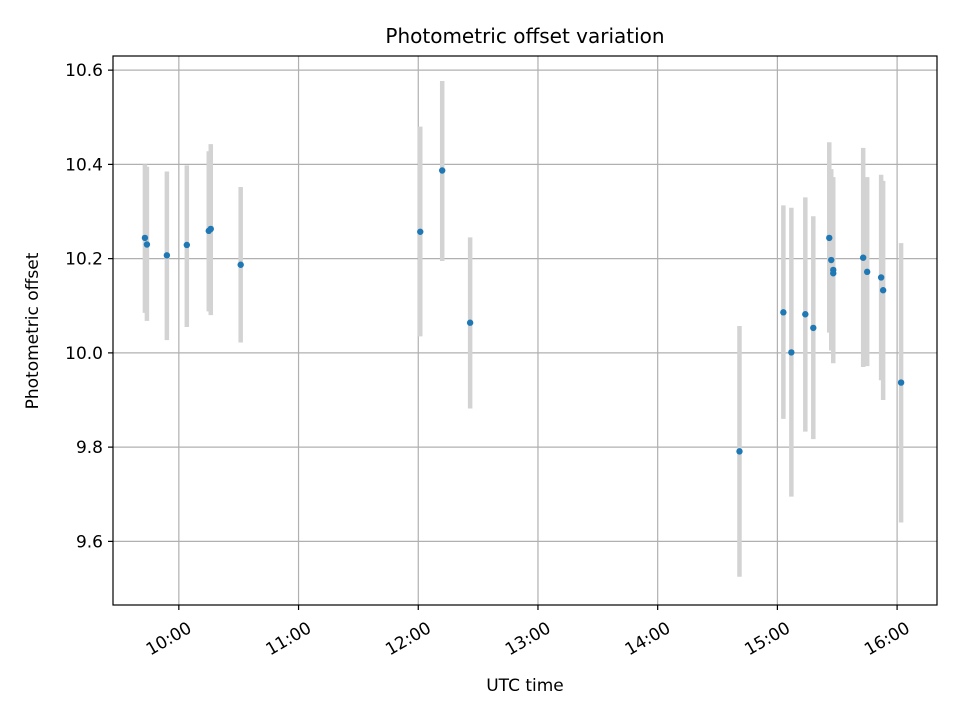 Image resolution: width=960 pixels, height=720 pixels. I want to click on y-axis-title: Photometric offset, so click(33, 330).